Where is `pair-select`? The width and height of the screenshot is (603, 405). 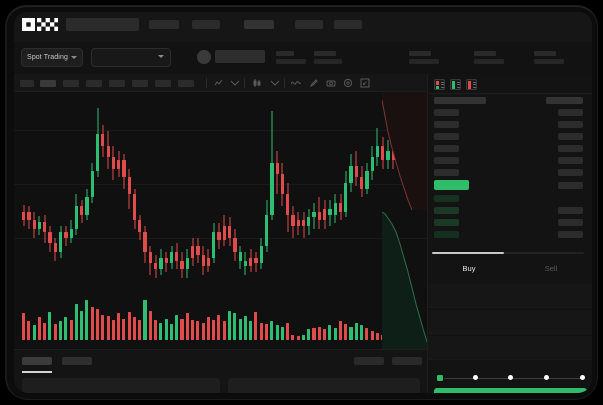 pair-select is located at coordinates (131, 57).